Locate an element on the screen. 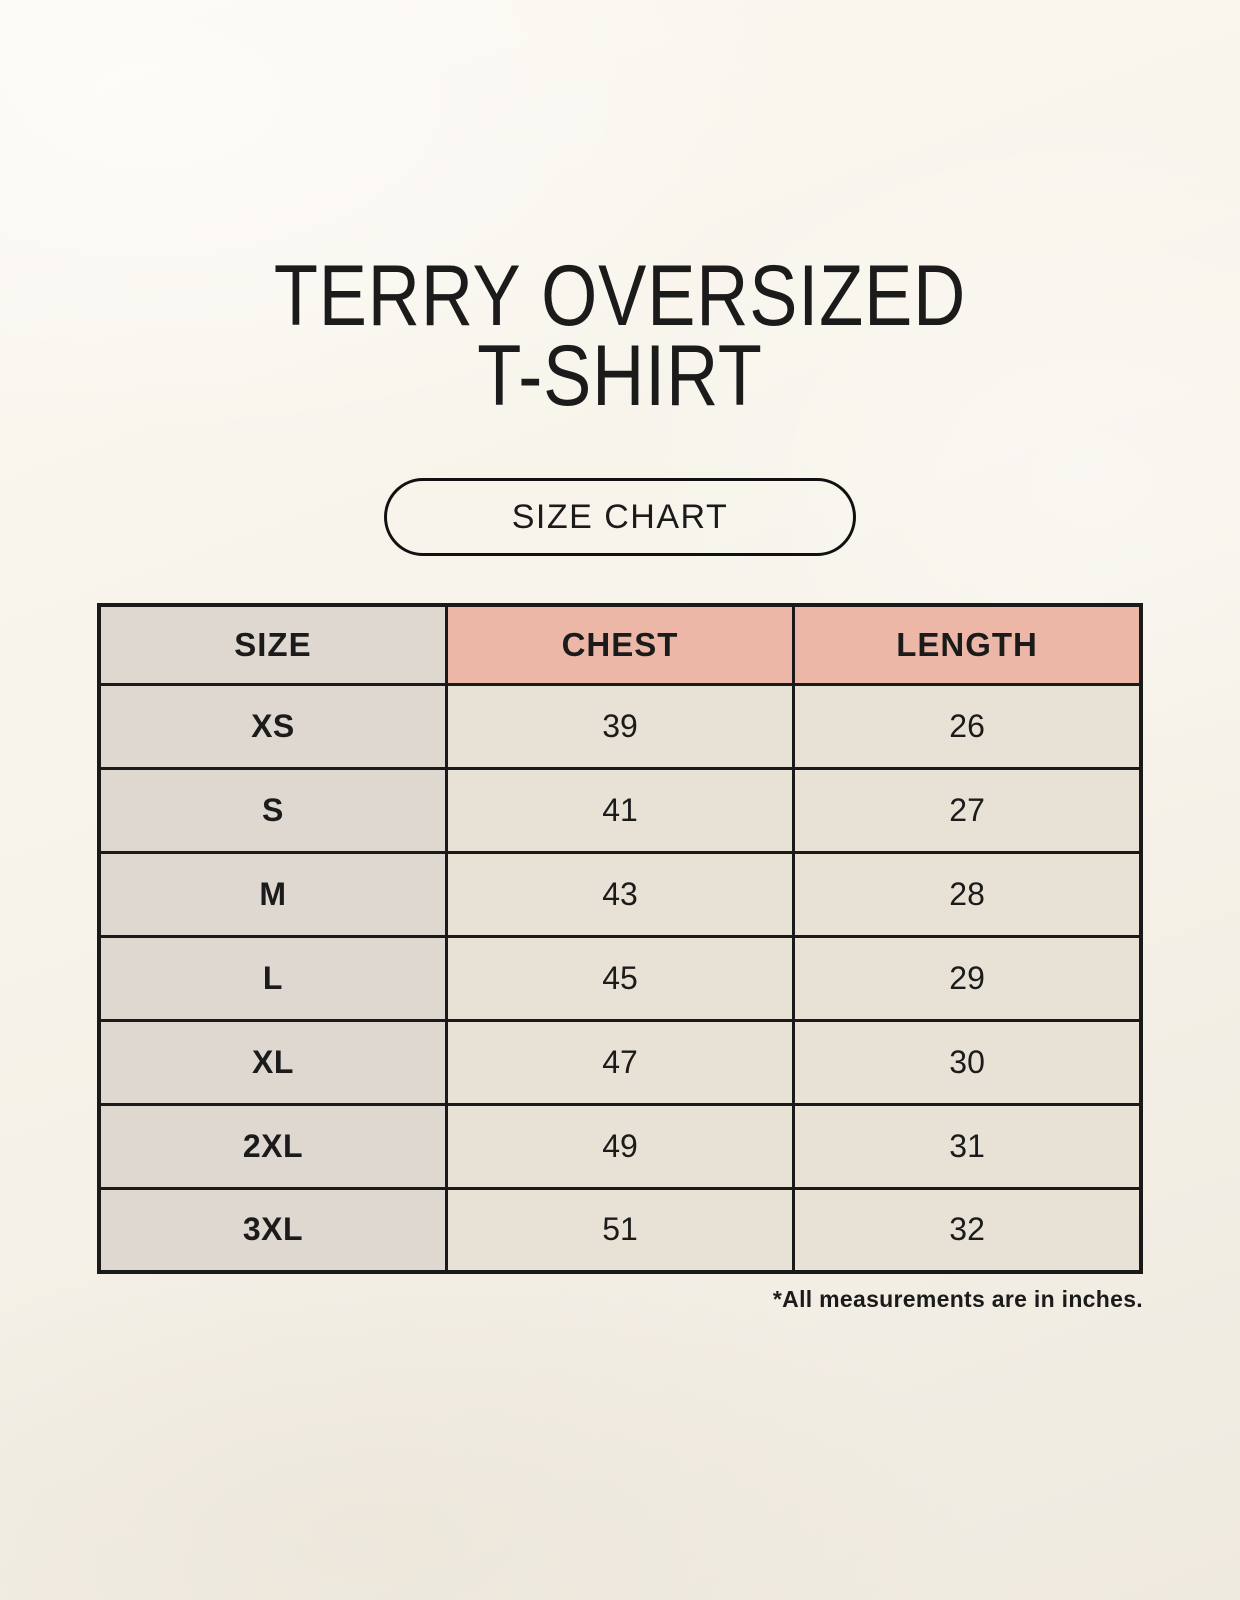  table-row: XL 47 30 is located at coordinates (620, 1062).